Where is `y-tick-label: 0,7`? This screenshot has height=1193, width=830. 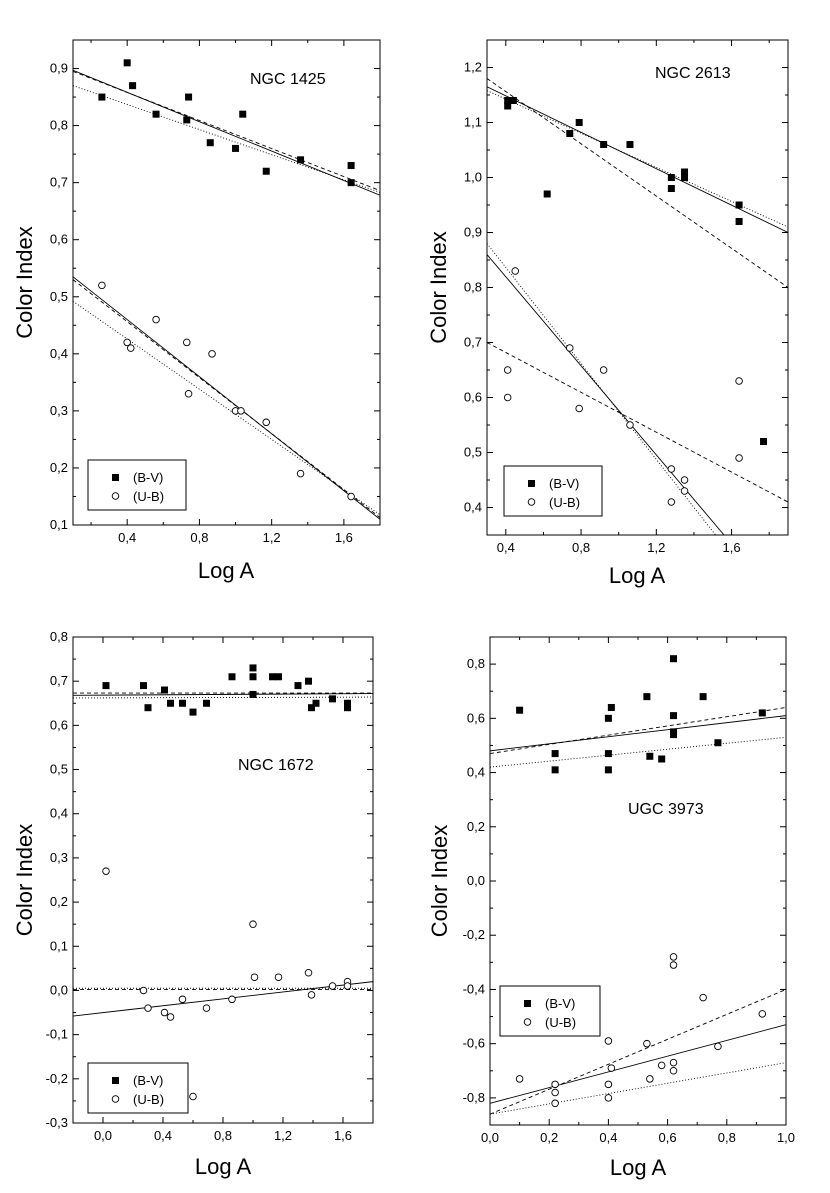 y-tick-label: 0,7 is located at coordinates (473, 342).